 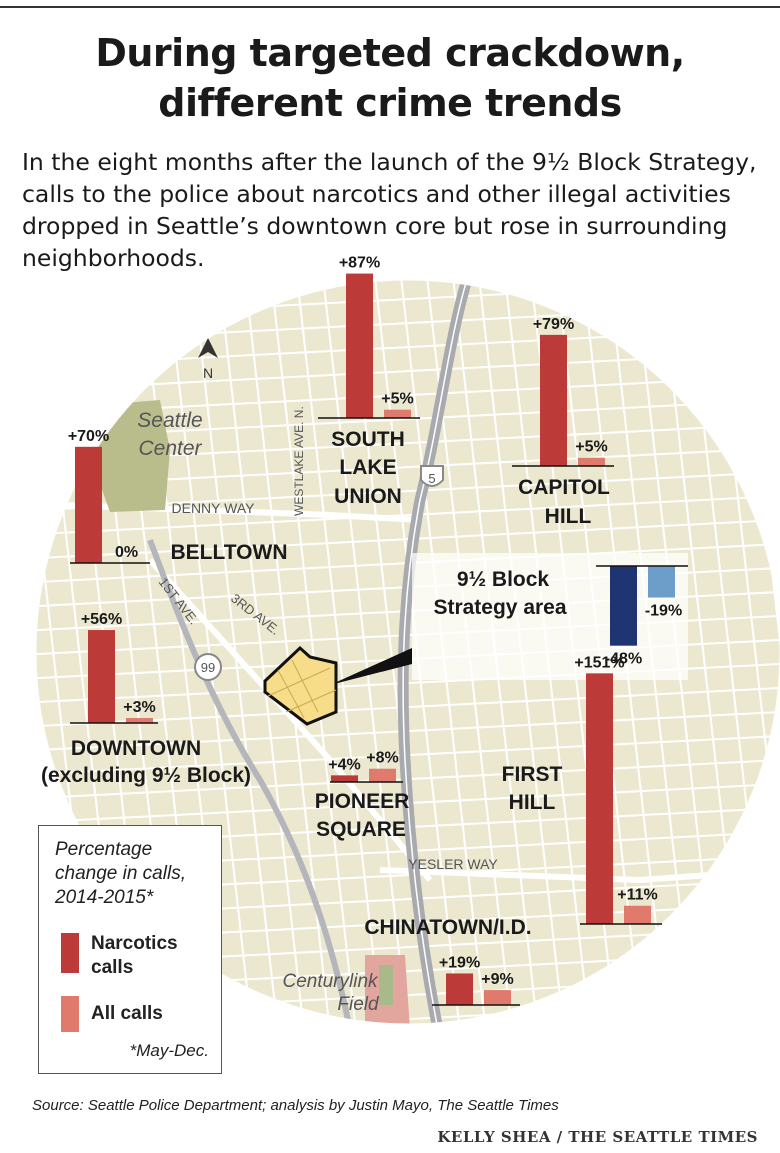 What do you see at coordinates (564, 487) in the screenshot?
I see `capitol-hill-label-1: CAPITOL` at bounding box center [564, 487].